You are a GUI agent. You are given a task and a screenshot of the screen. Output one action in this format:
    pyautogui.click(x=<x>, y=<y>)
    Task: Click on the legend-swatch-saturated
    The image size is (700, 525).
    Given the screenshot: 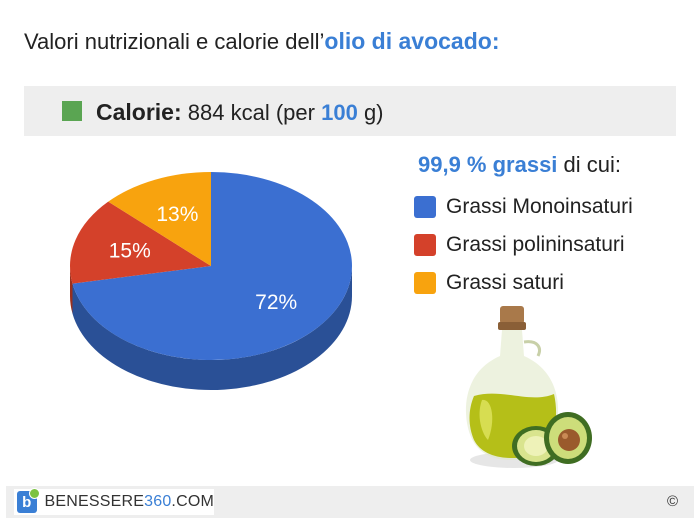 What is the action you would take?
    pyautogui.click(x=425, y=283)
    